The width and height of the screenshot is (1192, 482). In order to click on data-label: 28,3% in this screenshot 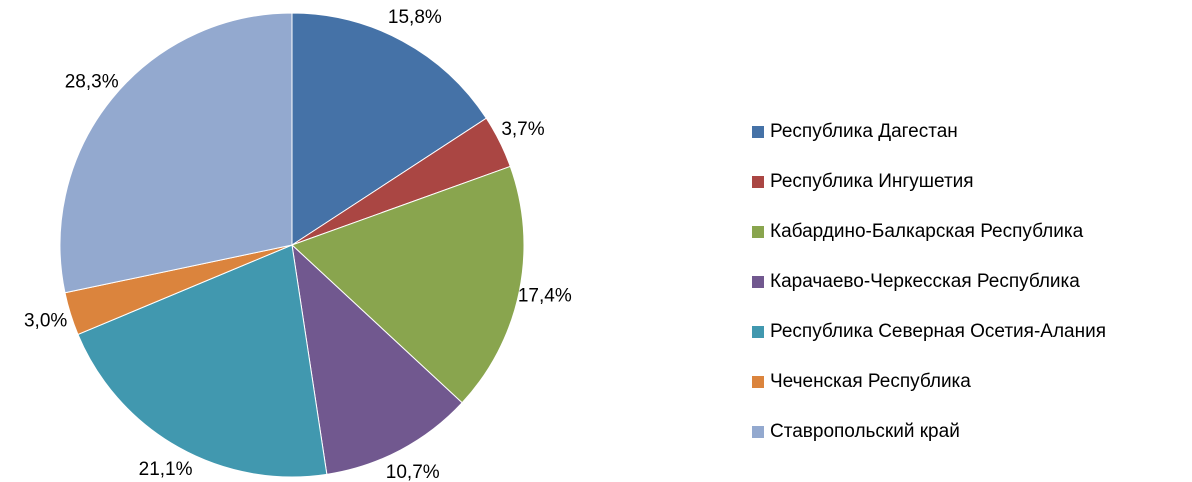, I will do `click(92, 81)`.